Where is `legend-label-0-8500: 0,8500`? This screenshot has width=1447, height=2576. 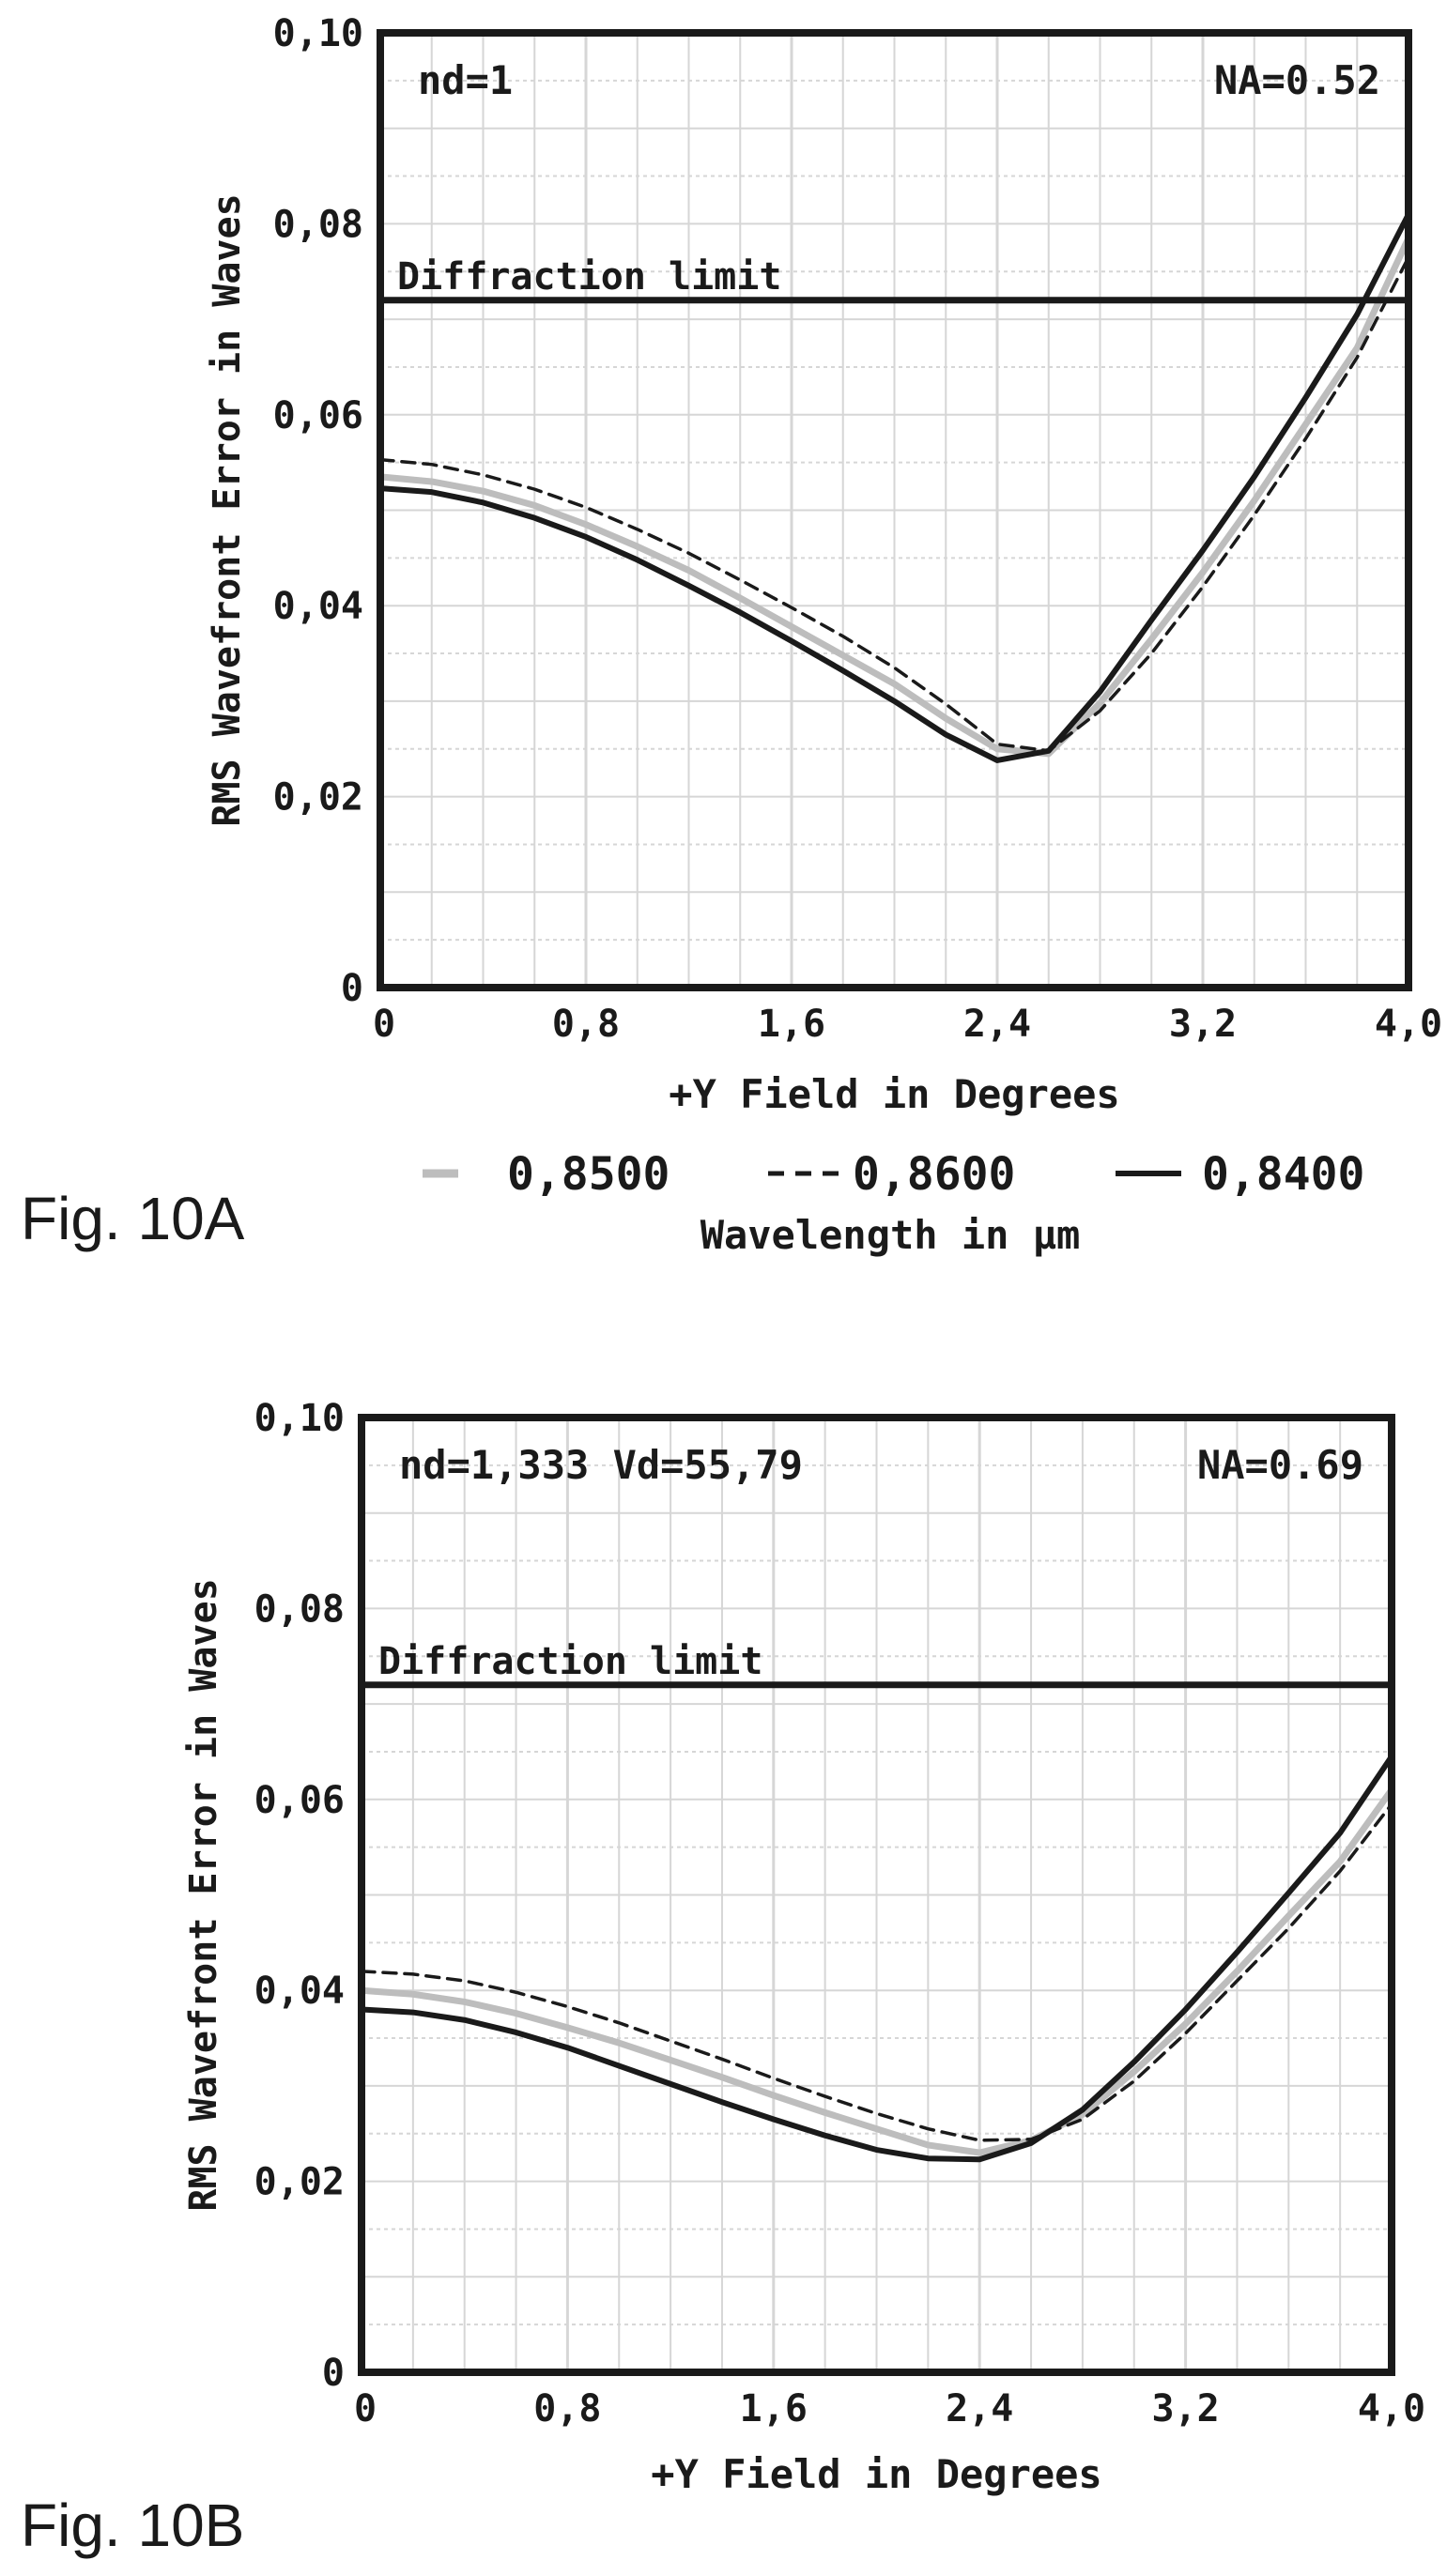
legend-label-0-8500: 0,8500 is located at coordinates (589, 1174).